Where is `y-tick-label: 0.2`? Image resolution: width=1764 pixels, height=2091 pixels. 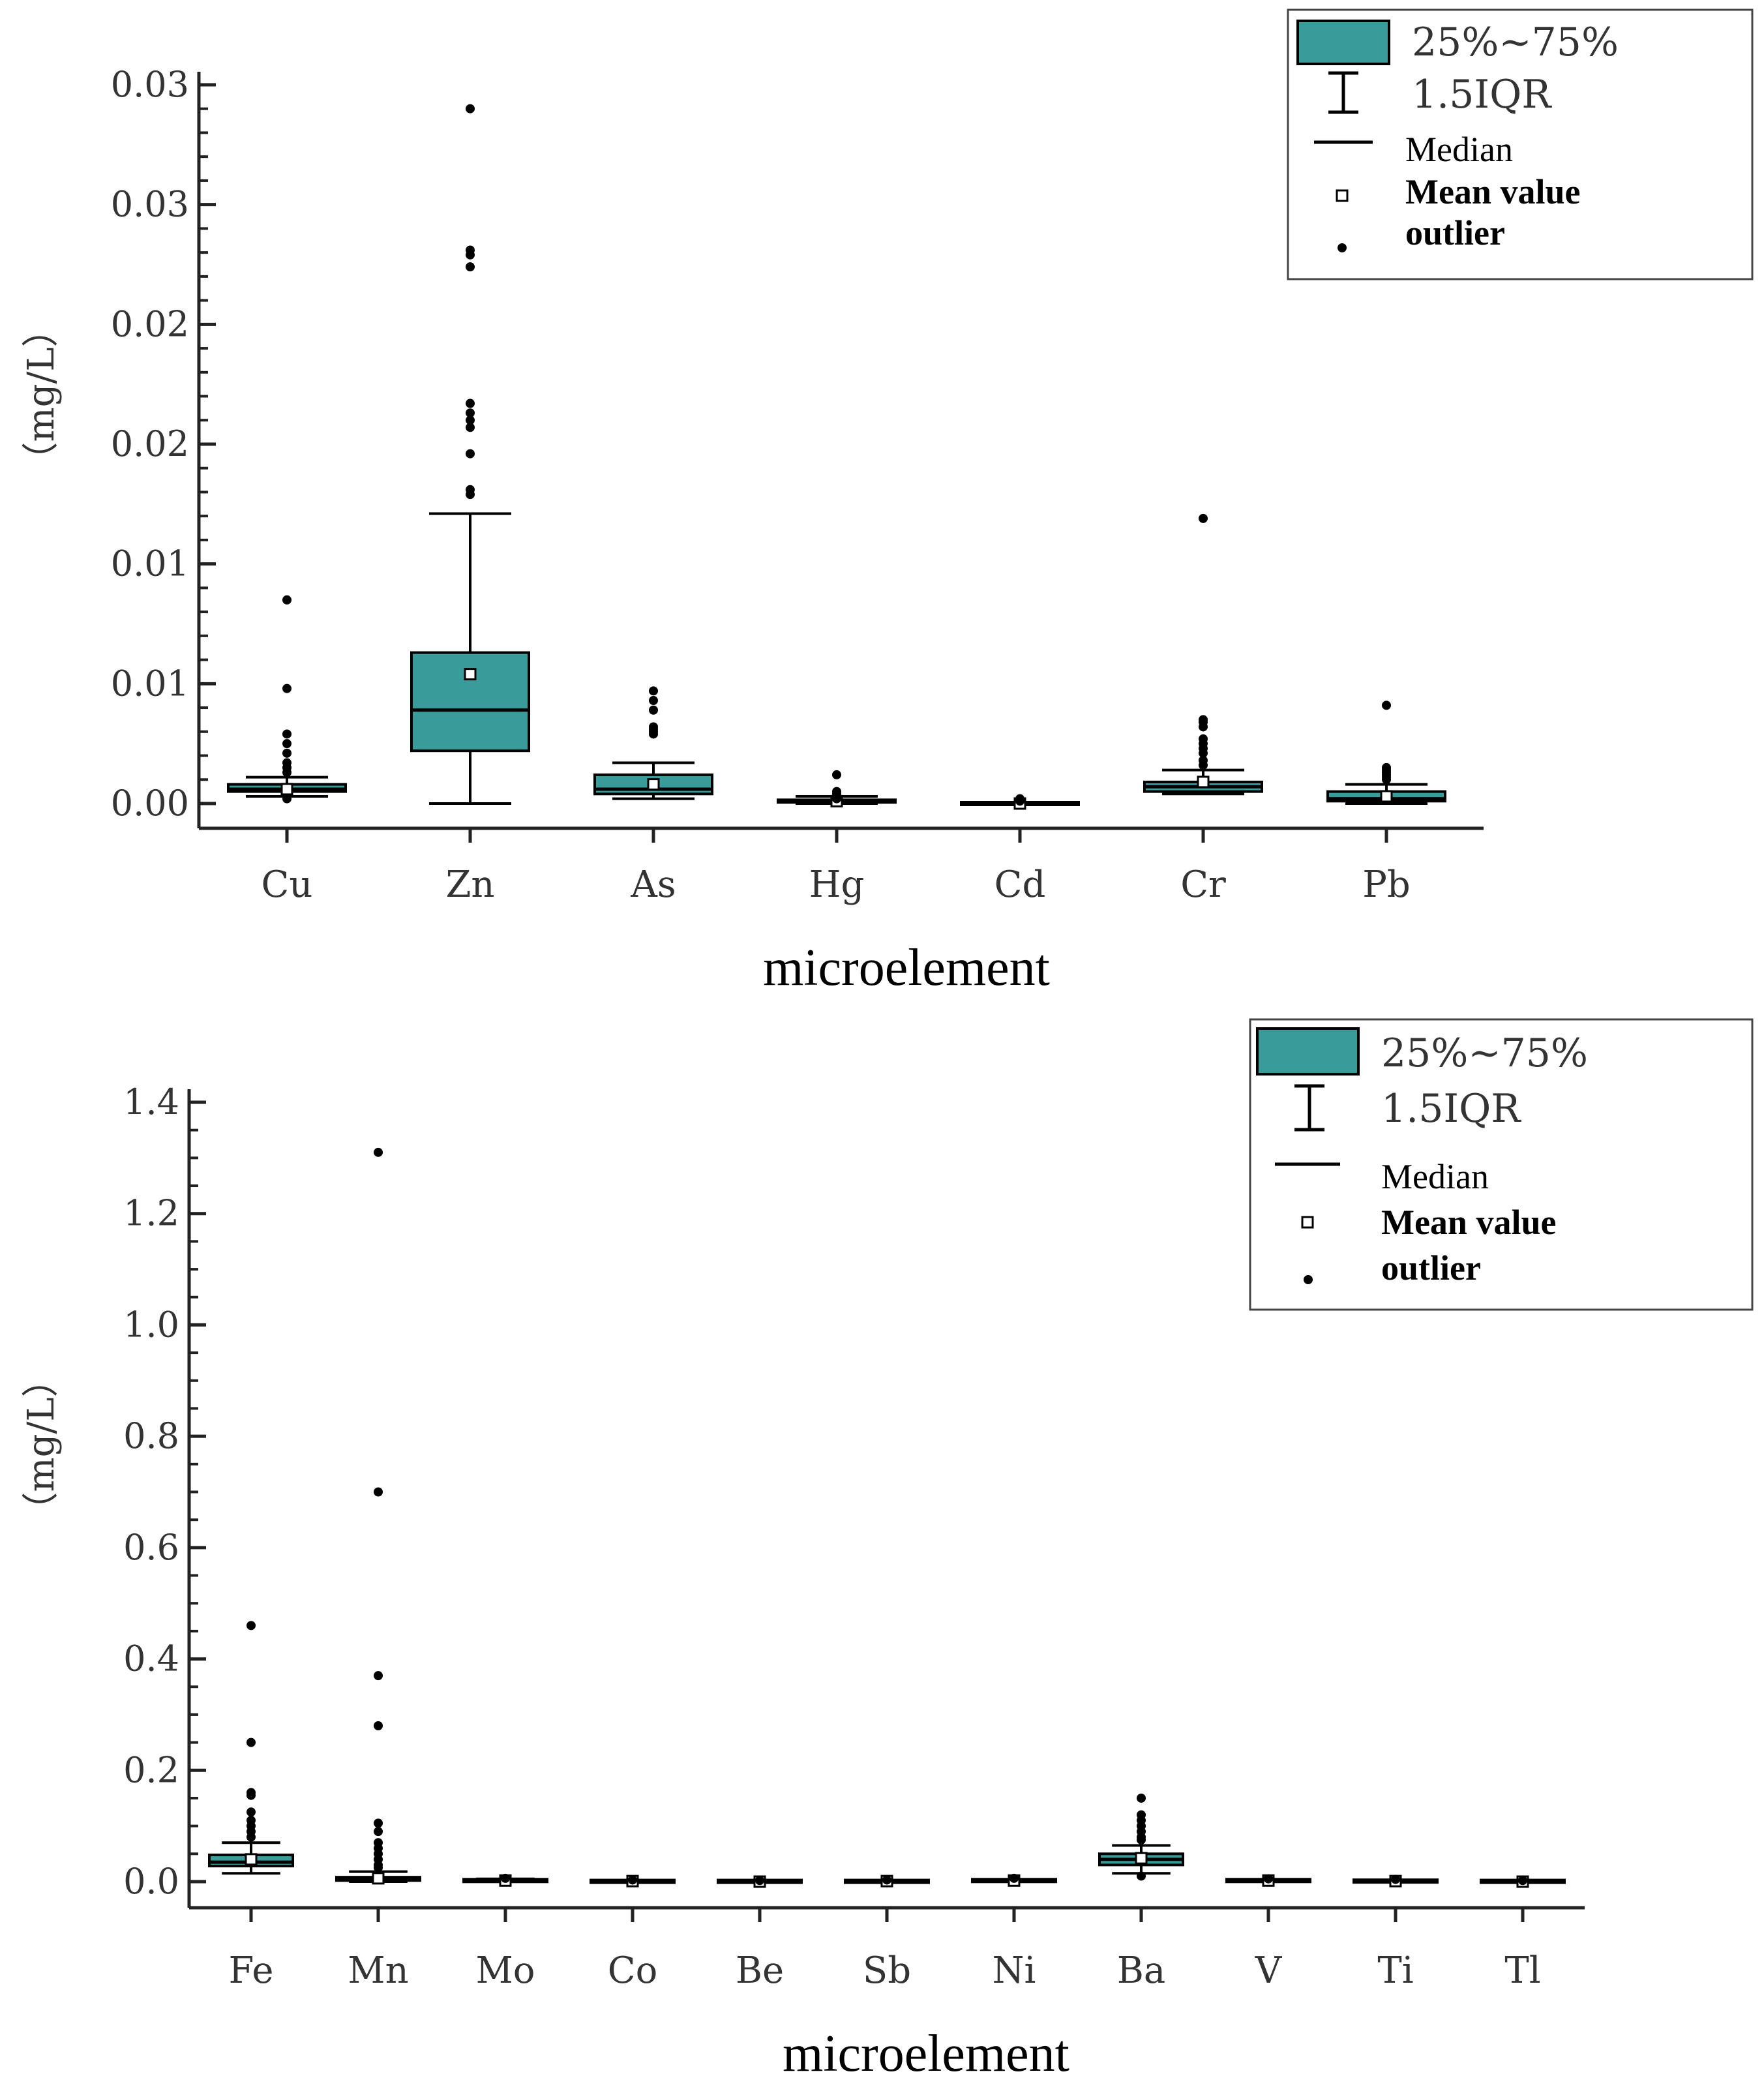
y-tick-label: 0.2 is located at coordinates (151, 1769).